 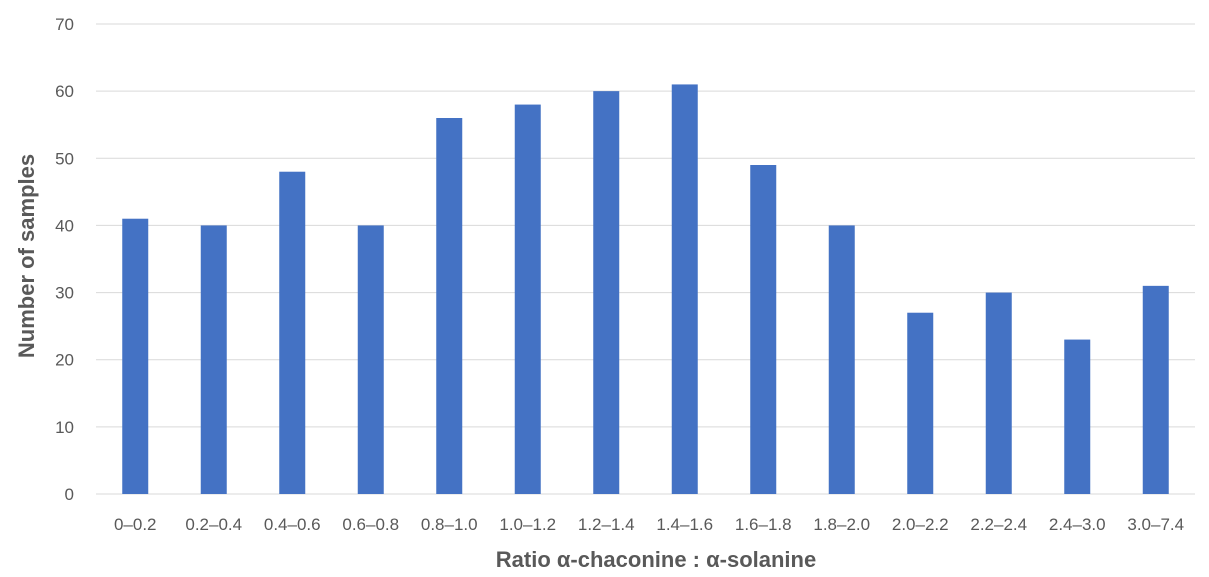 I want to click on x-tick-label: 1.6–1.8, so click(x=763, y=524).